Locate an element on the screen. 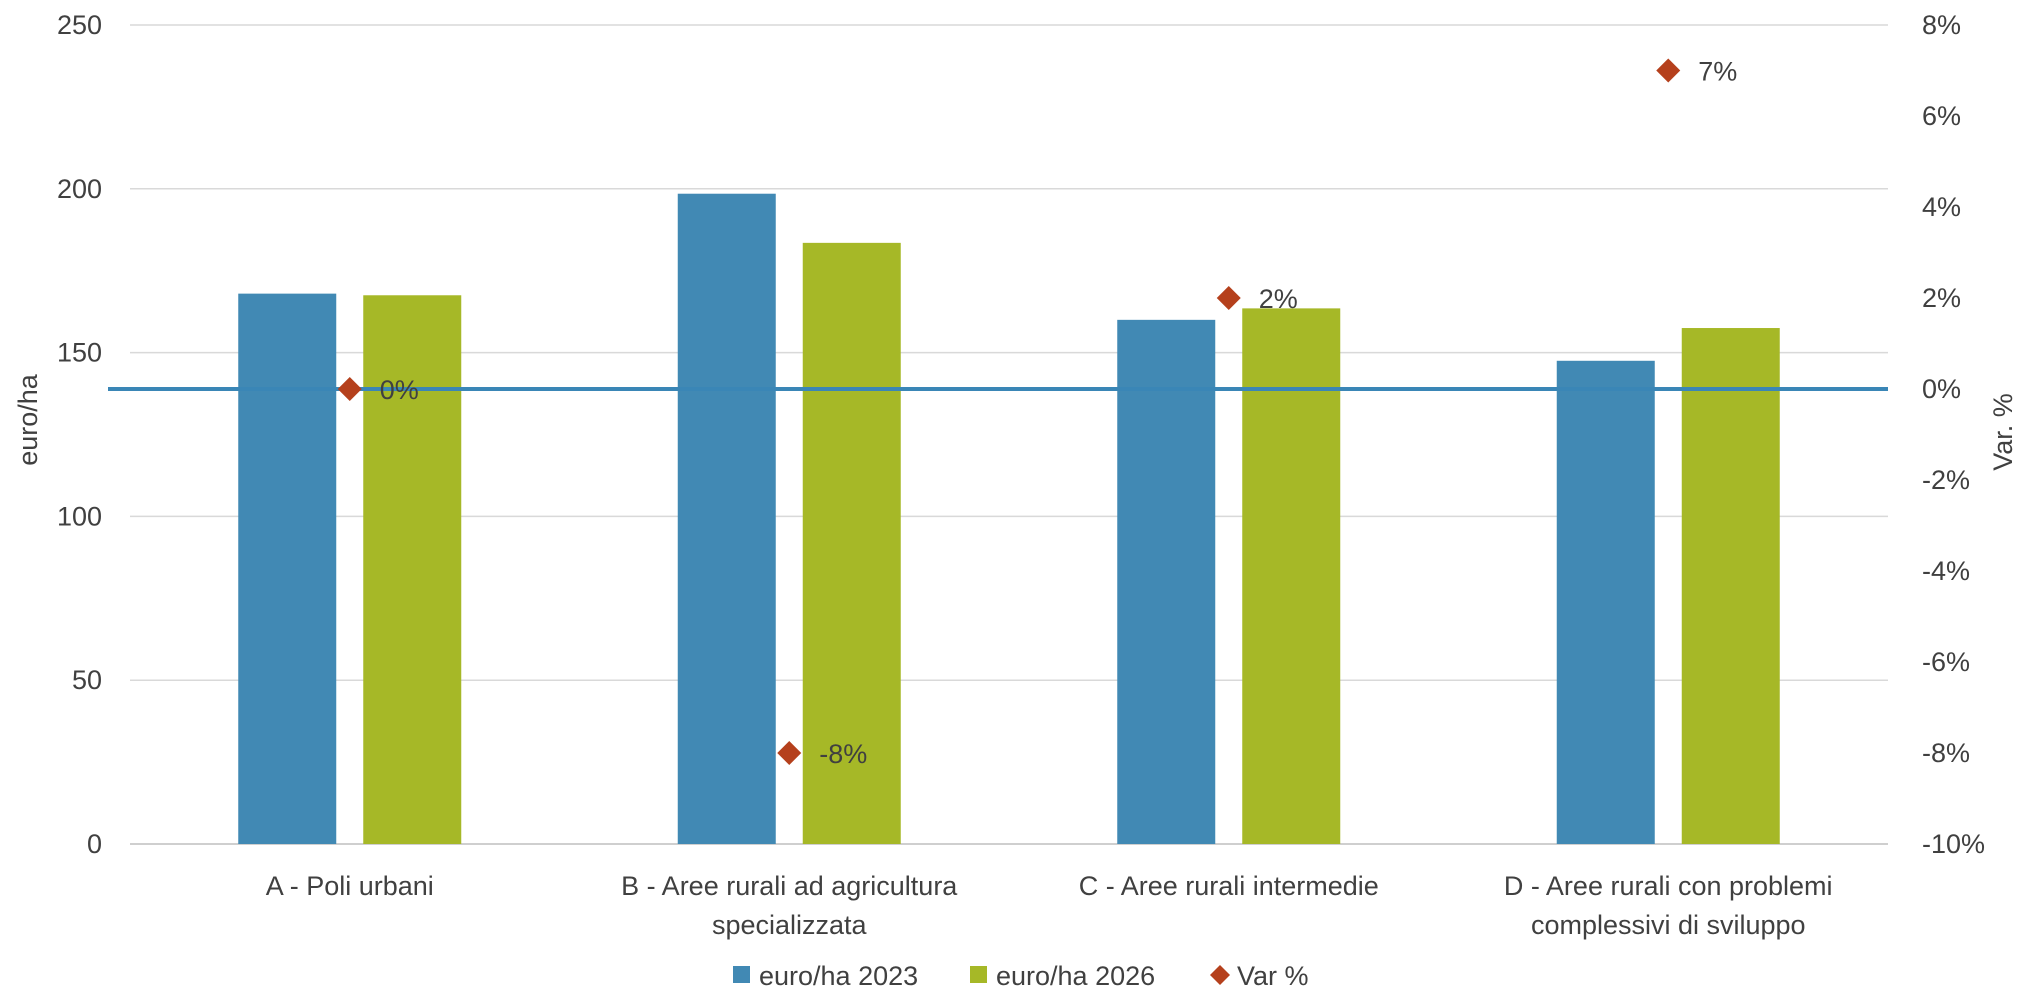  y2-tick-label: 4% is located at coordinates (1941, 207).